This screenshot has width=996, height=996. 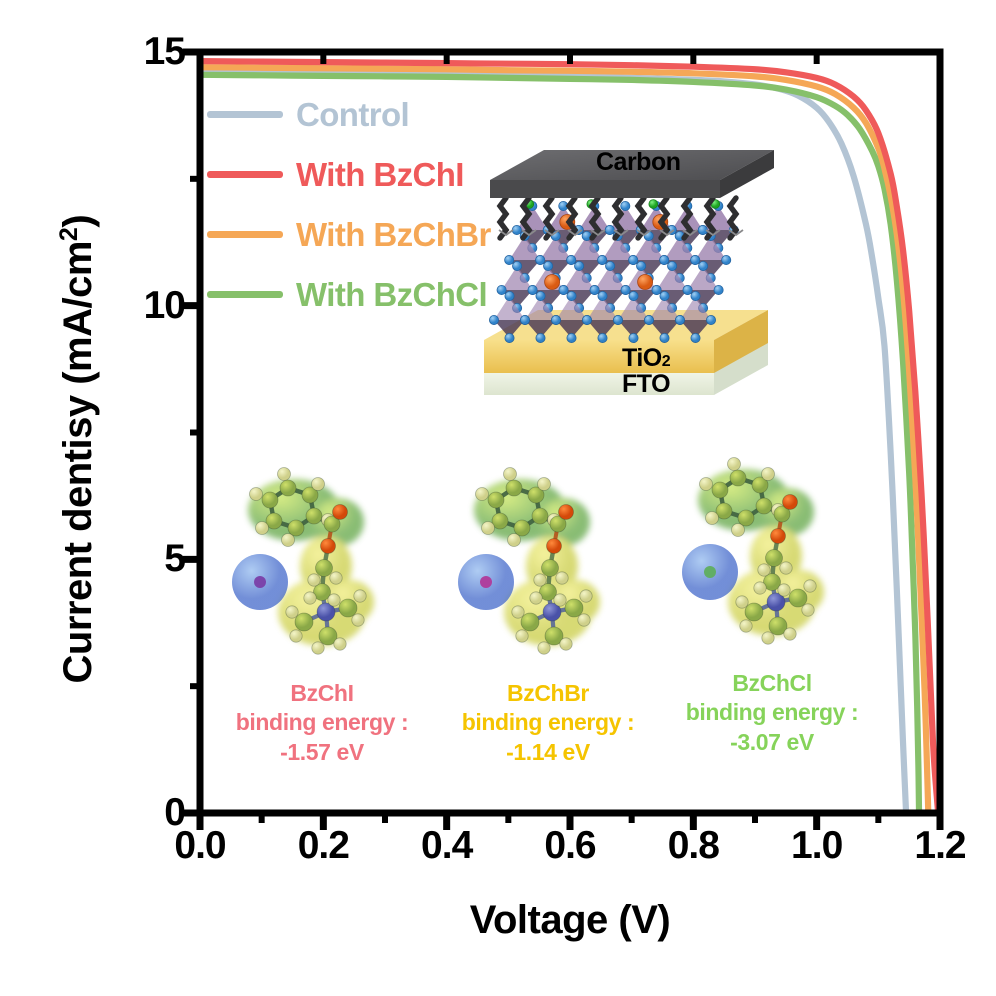 I want to click on device-schematic-svg, so click(x=629, y=272).